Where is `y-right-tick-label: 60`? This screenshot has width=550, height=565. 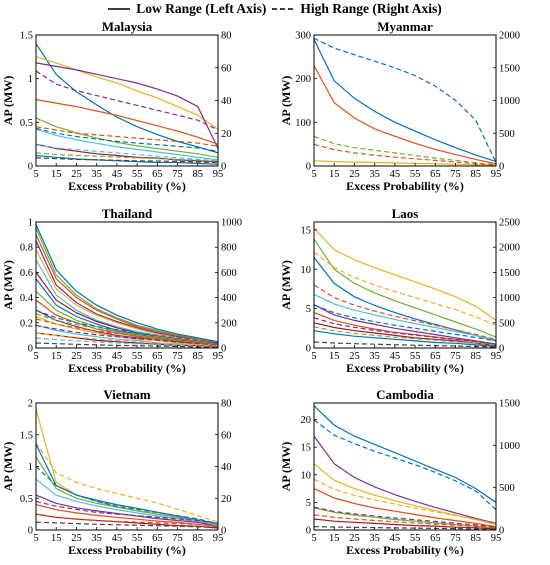 y-right-tick-label: 60 is located at coordinates (226, 68).